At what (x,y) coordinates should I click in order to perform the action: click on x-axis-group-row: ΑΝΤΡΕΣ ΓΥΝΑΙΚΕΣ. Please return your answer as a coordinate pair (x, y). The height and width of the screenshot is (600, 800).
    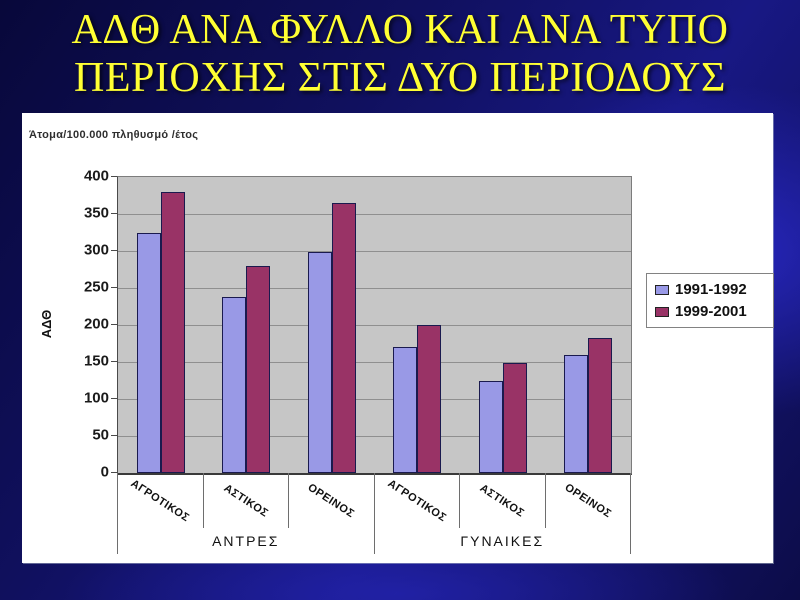
    Looking at the image, I should click on (374, 541).